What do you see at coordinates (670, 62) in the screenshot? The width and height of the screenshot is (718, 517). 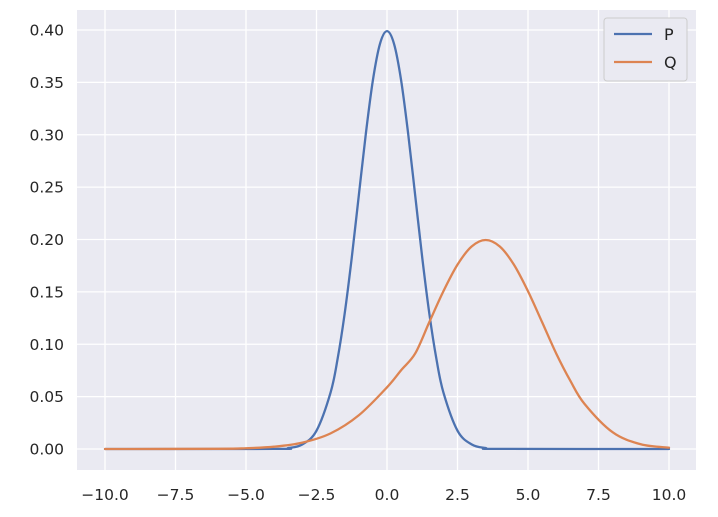 I see `legend-label-q: Q` at bounding box center [670, 62].